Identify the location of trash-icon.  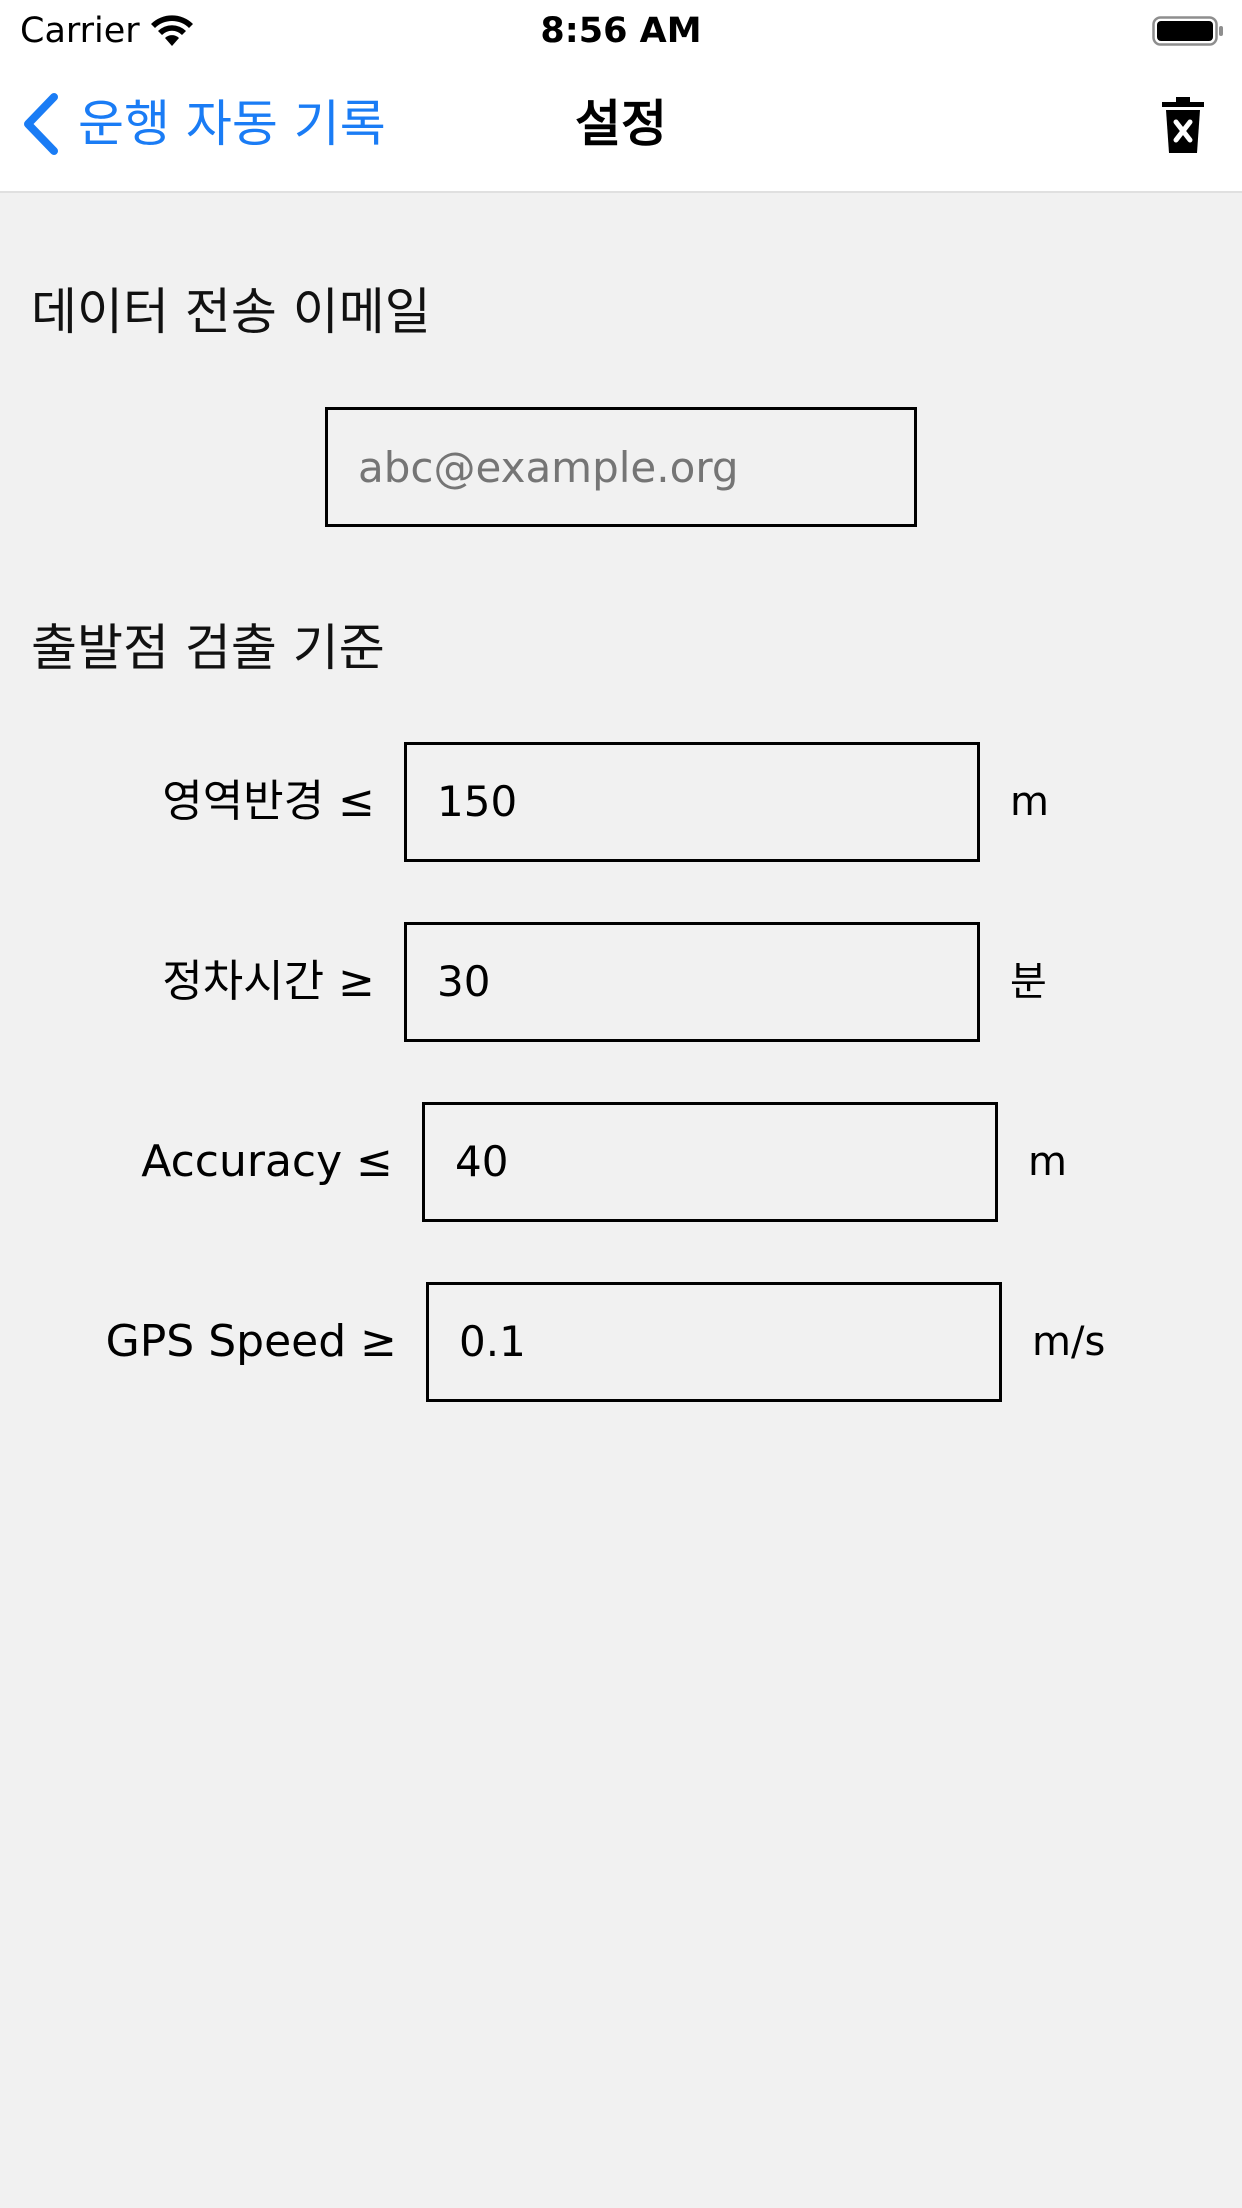
(1183, 125).